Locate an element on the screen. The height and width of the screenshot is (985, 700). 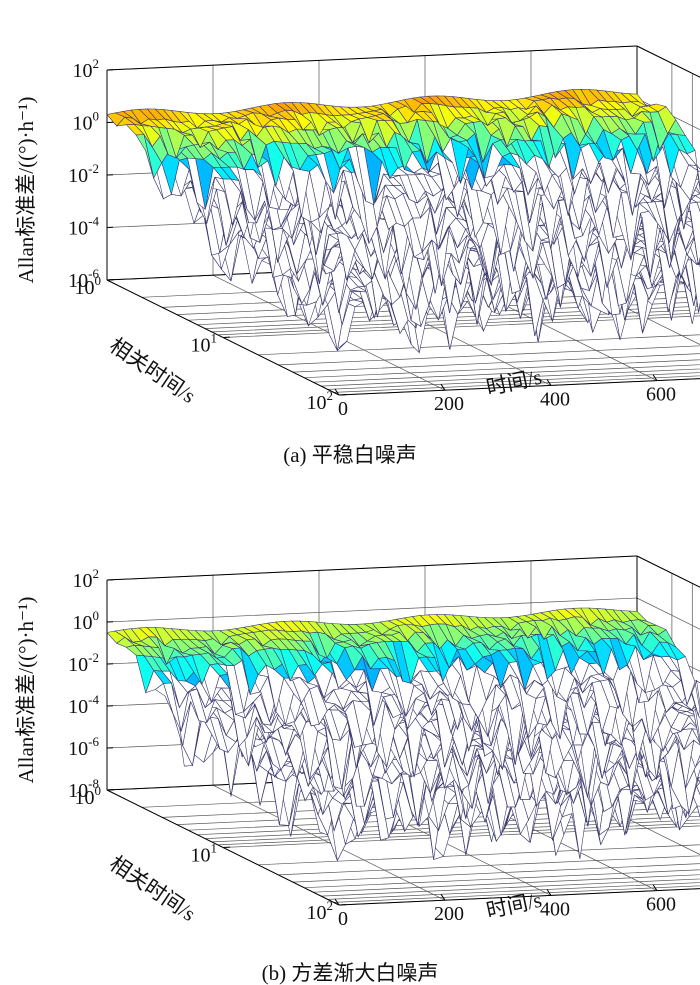
z-tick-label: 10⁻⁸ is located at coordinates (83, 789).